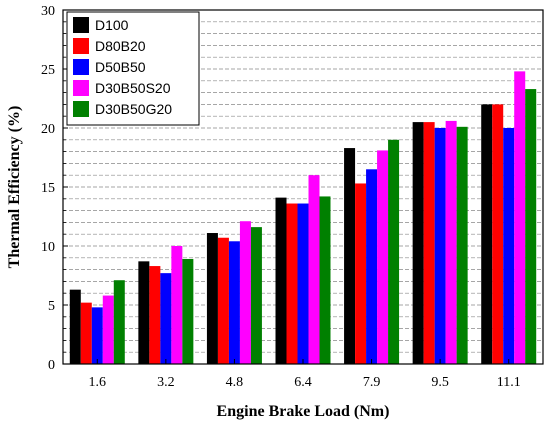 The width and height of the screenshot is (550, 427). Describe the element at coordinates (292, 283) in the screenshot. I see `bar-D80B20-6.4` at that location.